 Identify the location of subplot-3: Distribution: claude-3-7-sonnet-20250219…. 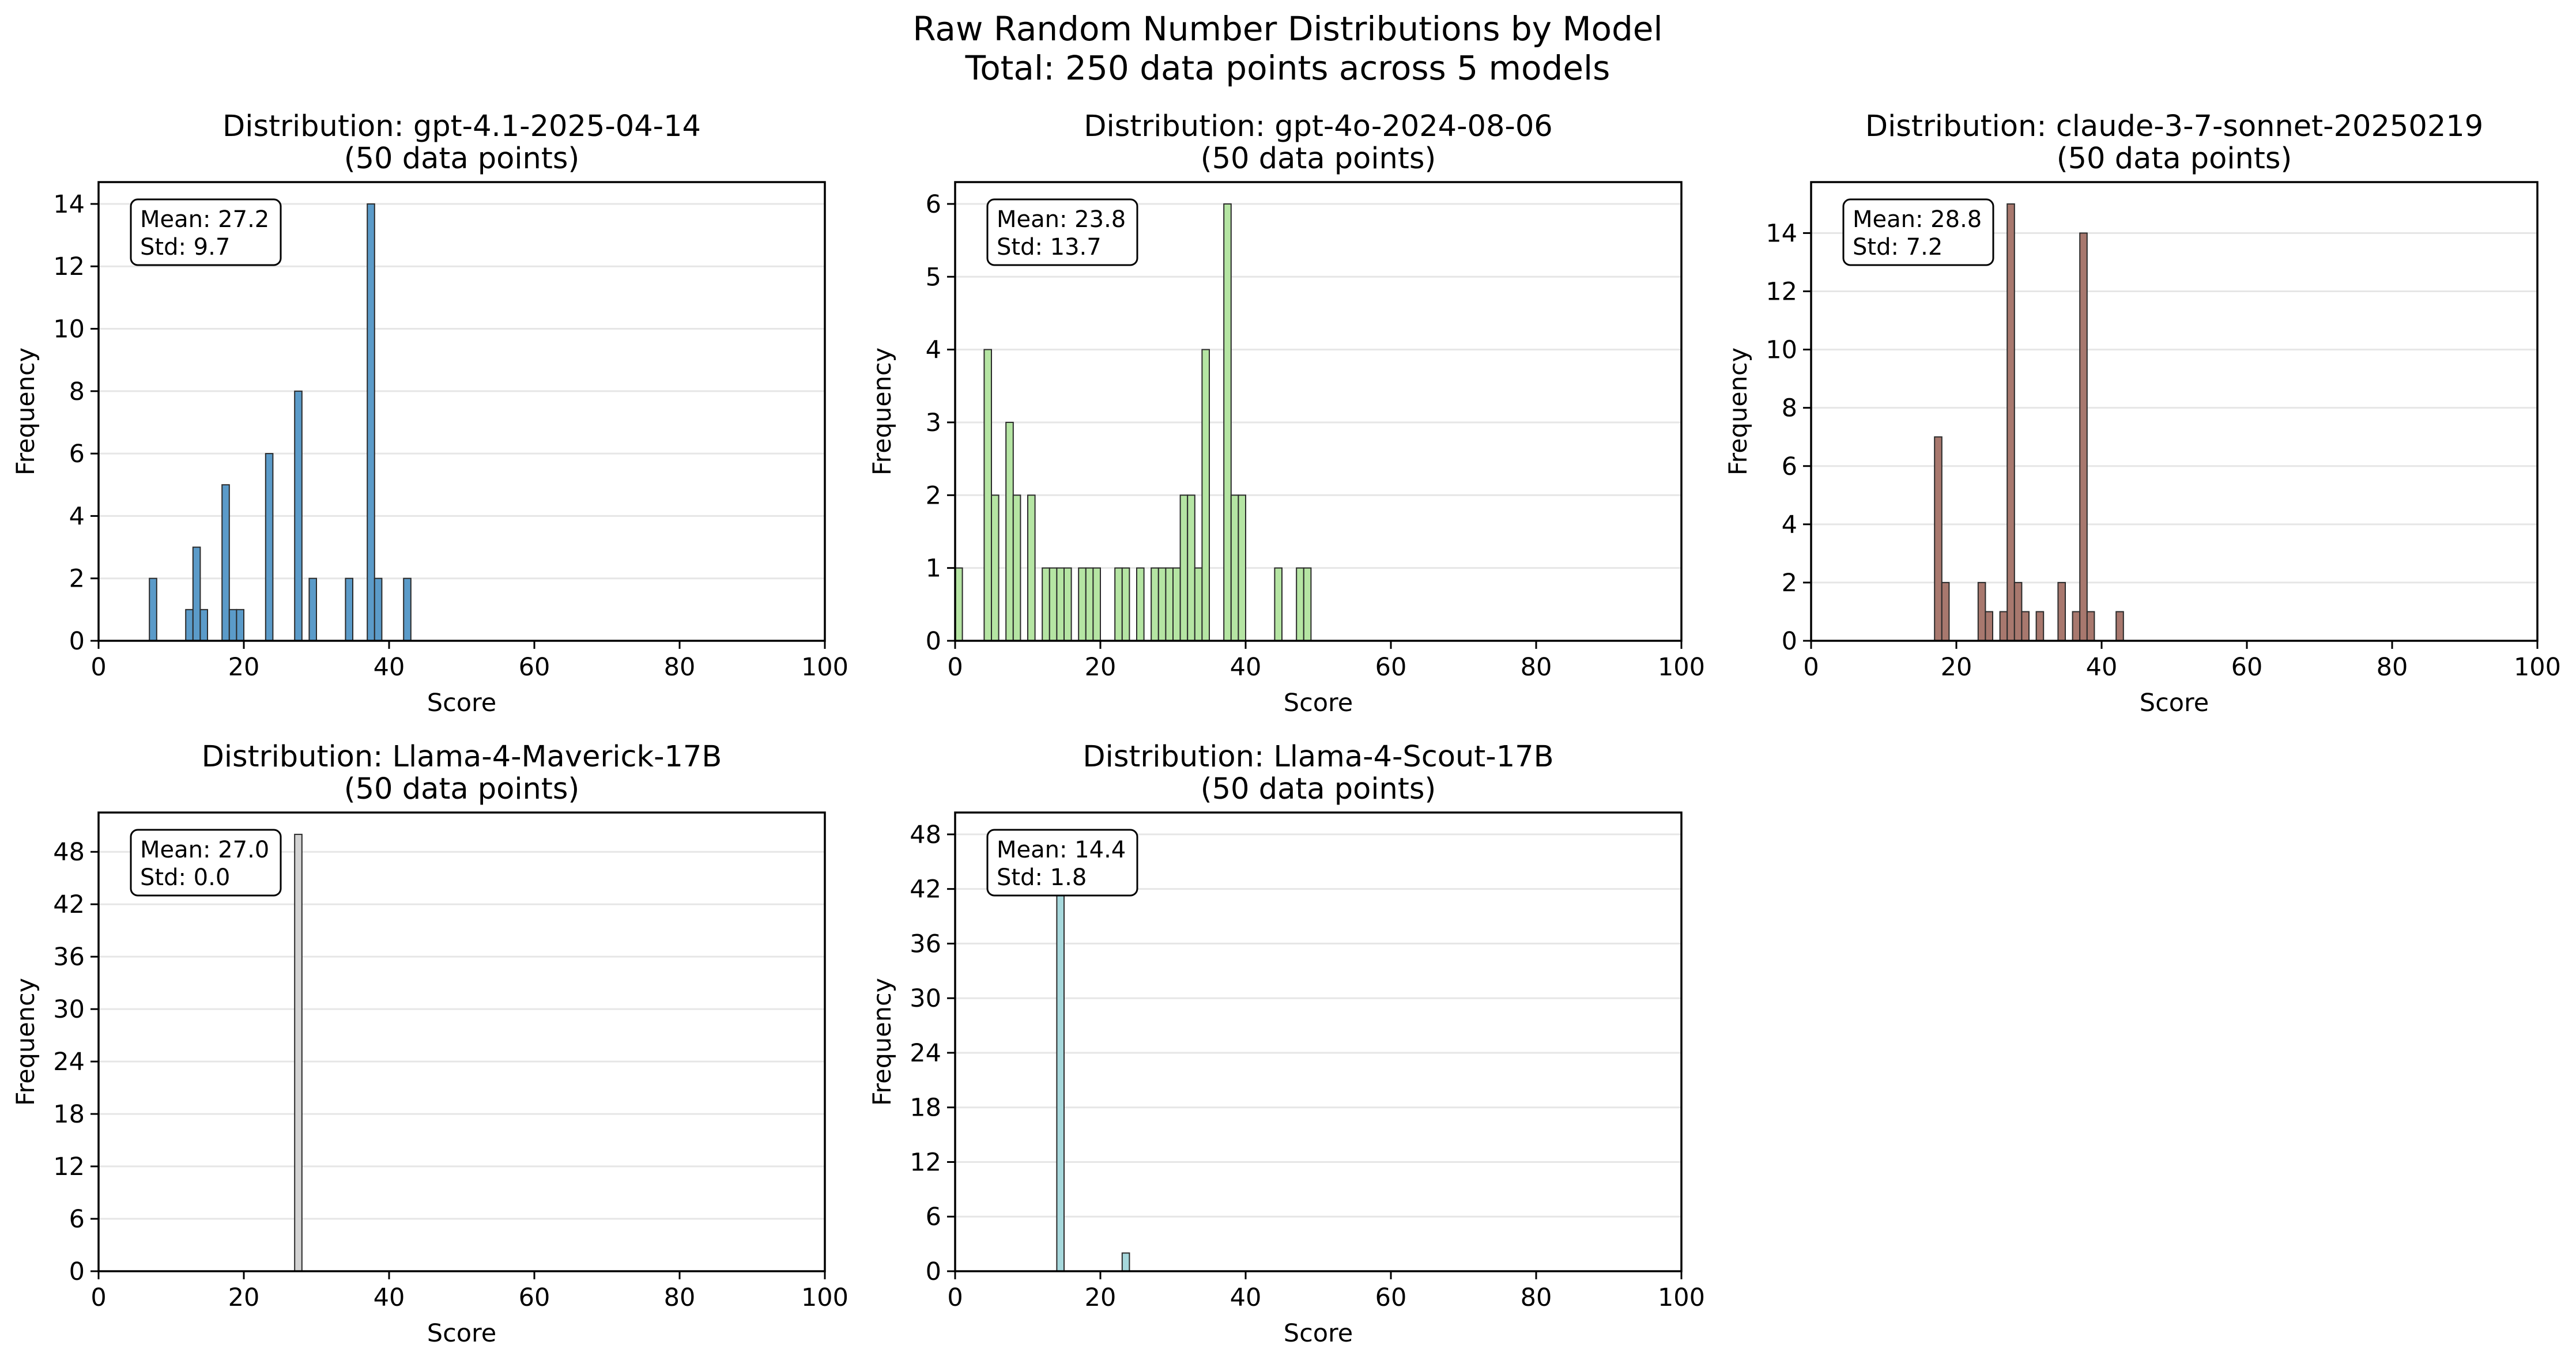
(2142, 413).